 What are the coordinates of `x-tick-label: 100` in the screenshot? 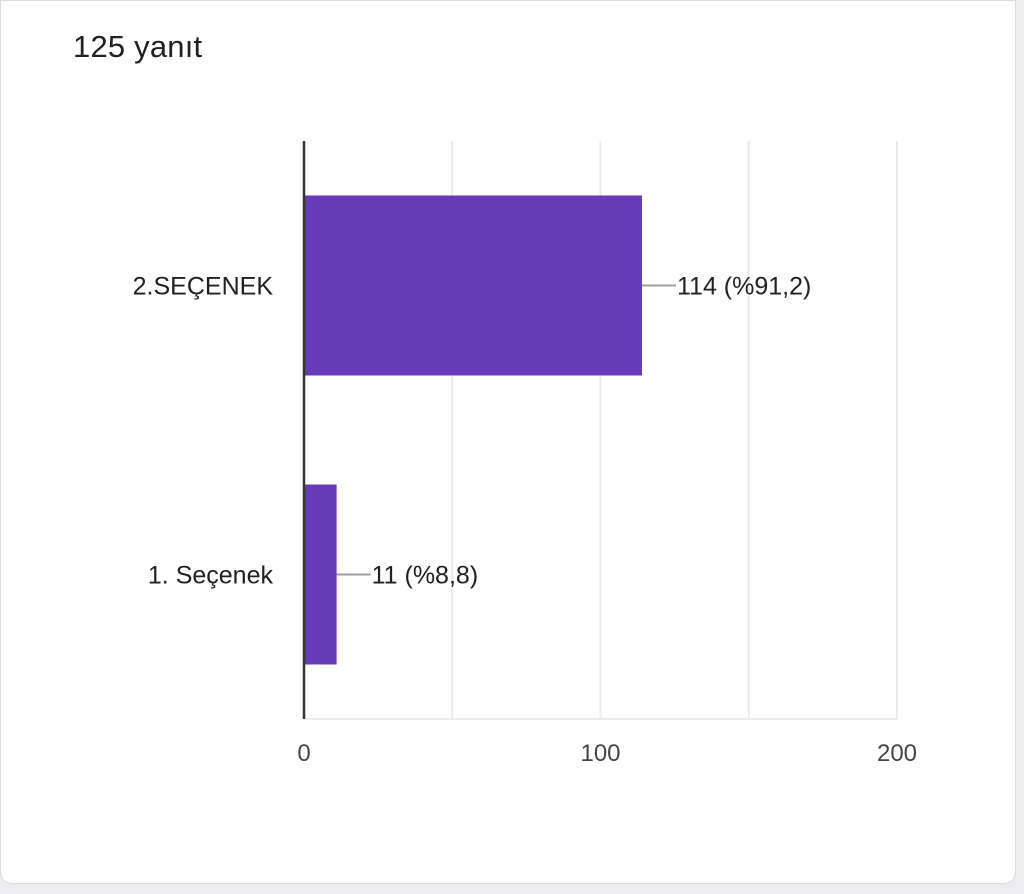 It's located at (600, 753).